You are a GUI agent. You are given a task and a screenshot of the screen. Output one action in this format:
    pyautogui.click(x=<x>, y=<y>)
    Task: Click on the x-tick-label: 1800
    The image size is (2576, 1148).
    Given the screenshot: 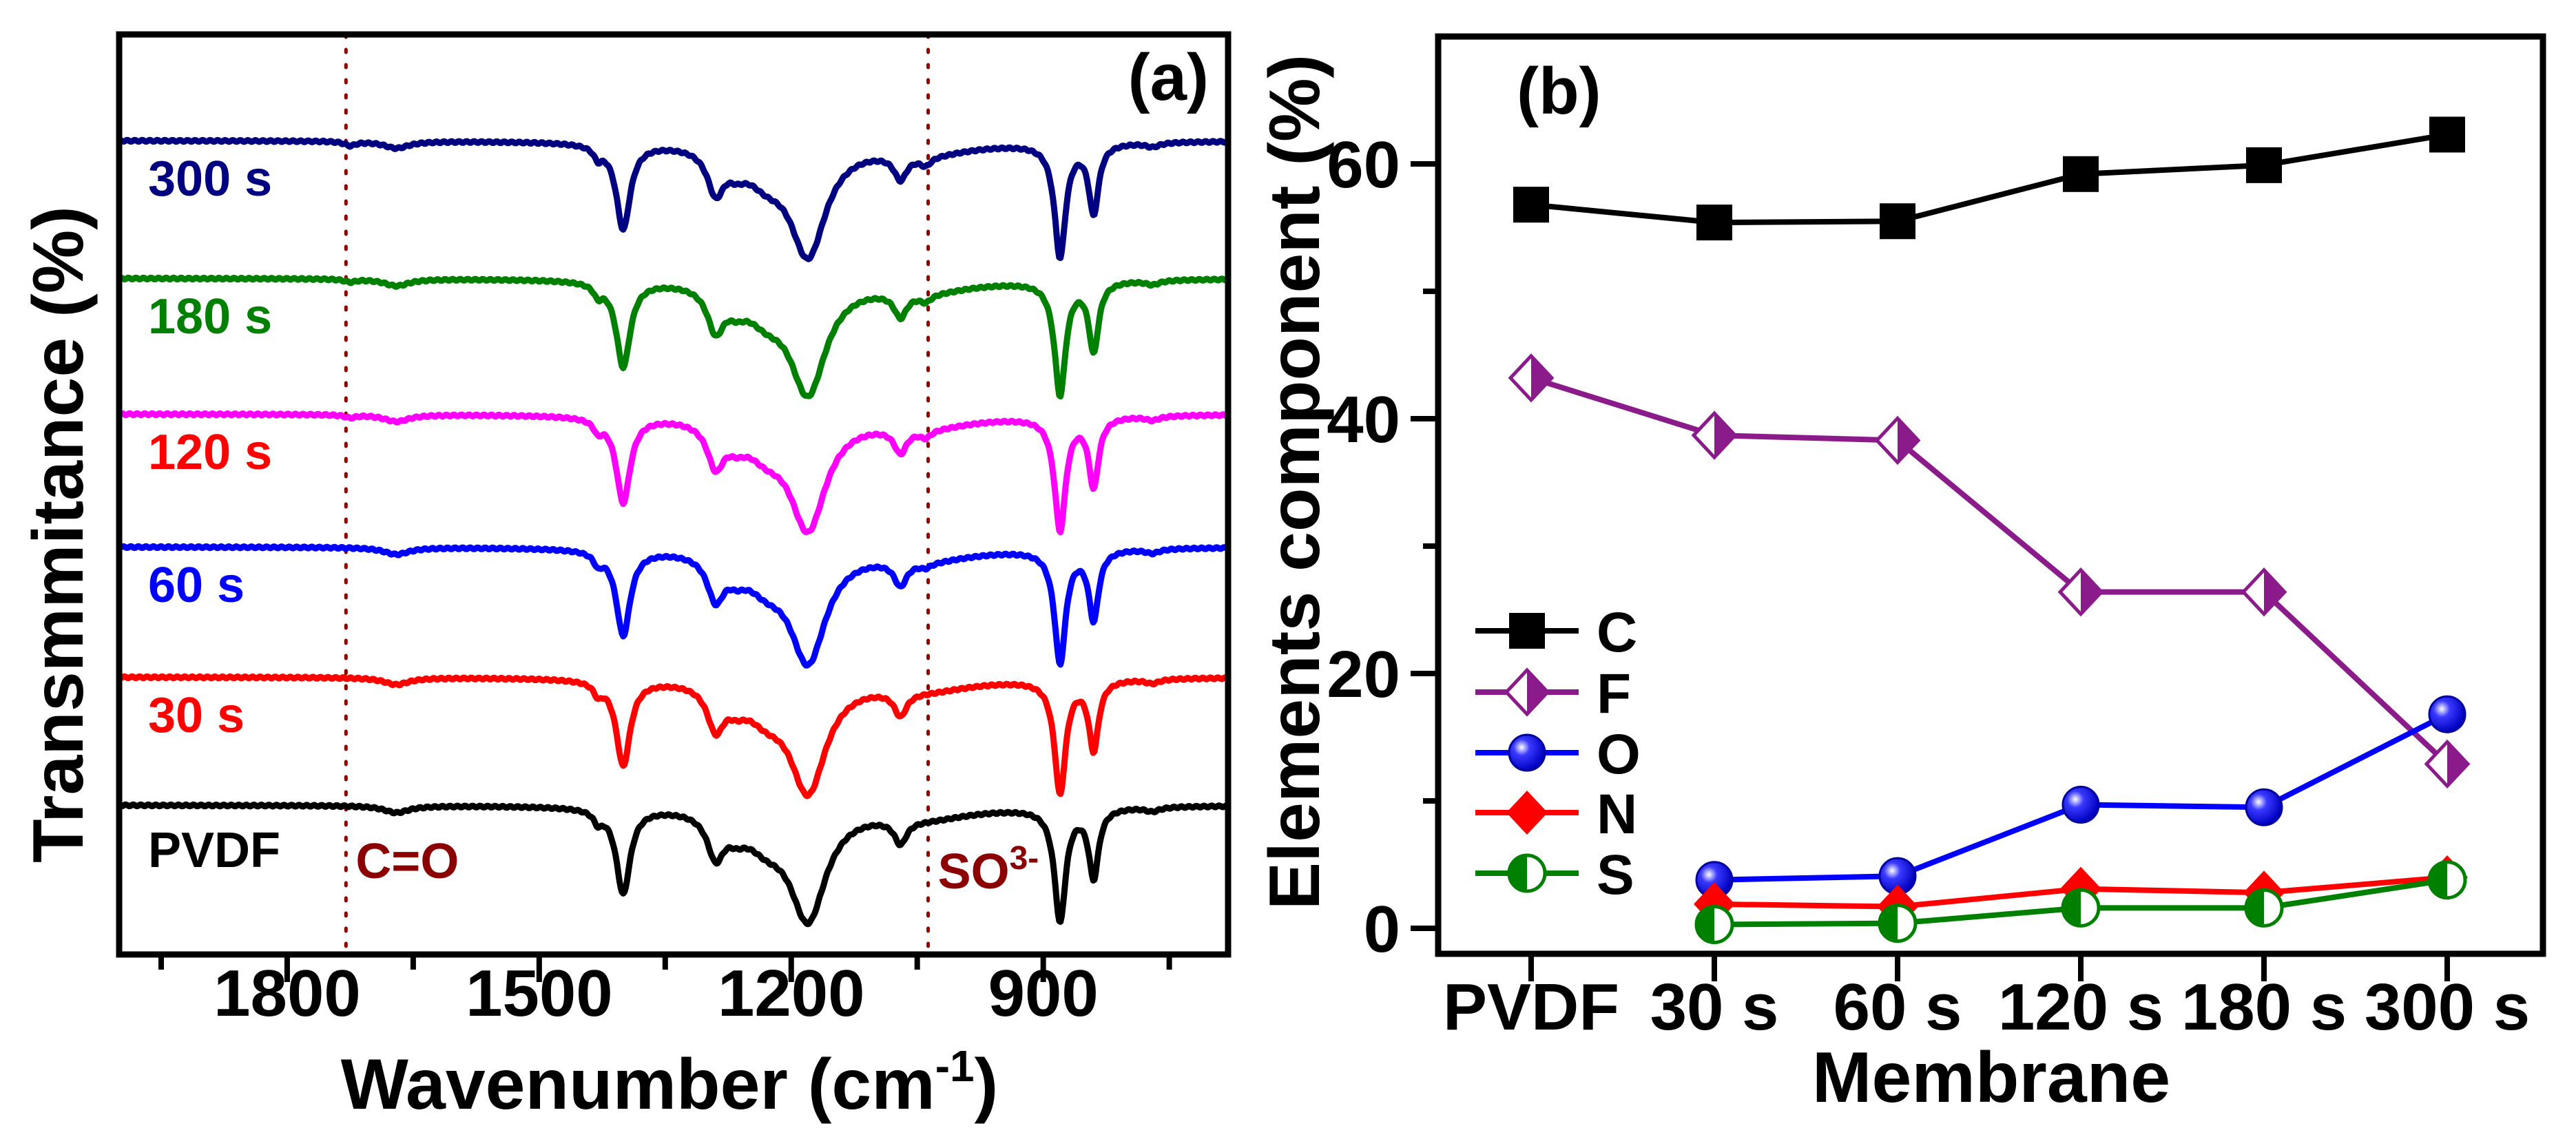 What is the action you would take?
    pyautogui.click(x=287, y=993)
    